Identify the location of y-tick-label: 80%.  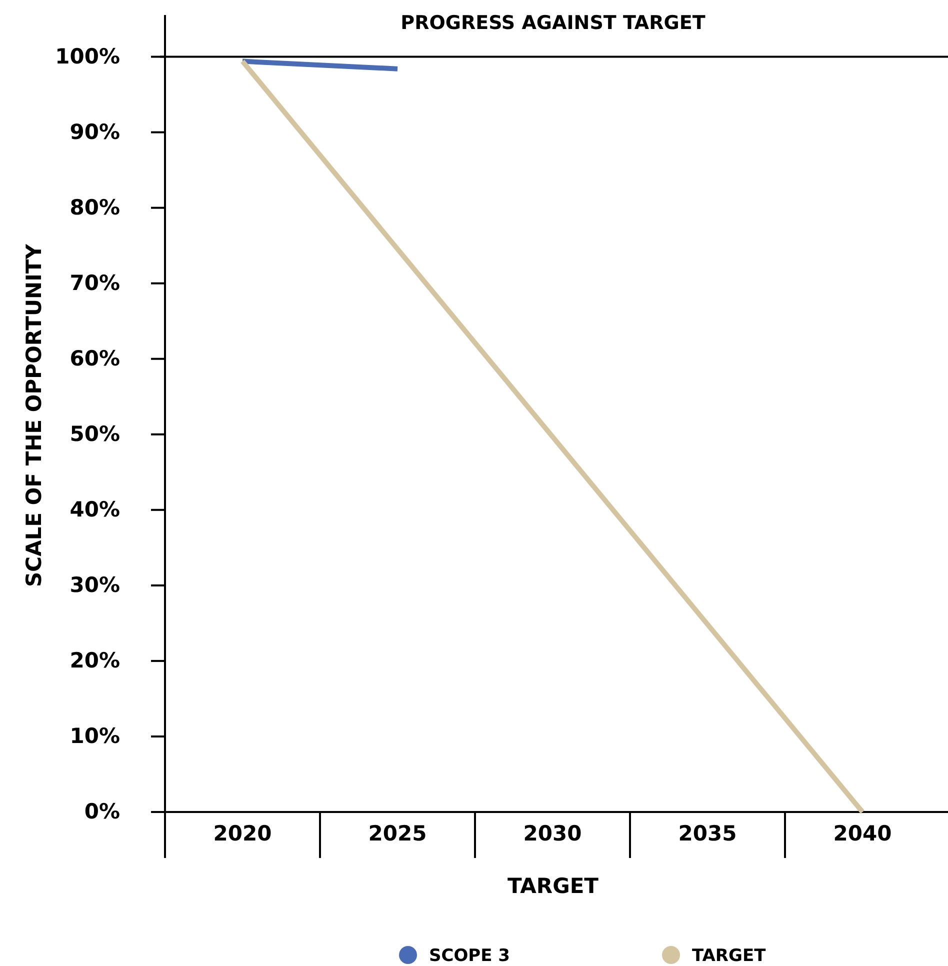
(95, 208).